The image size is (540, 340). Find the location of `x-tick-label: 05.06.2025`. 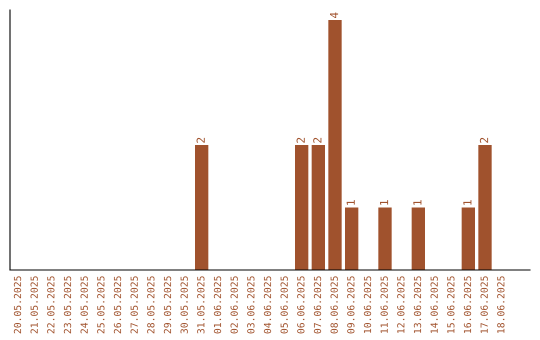

x-tick-label: 05.06.2025 is located at coordinates (284, 305).